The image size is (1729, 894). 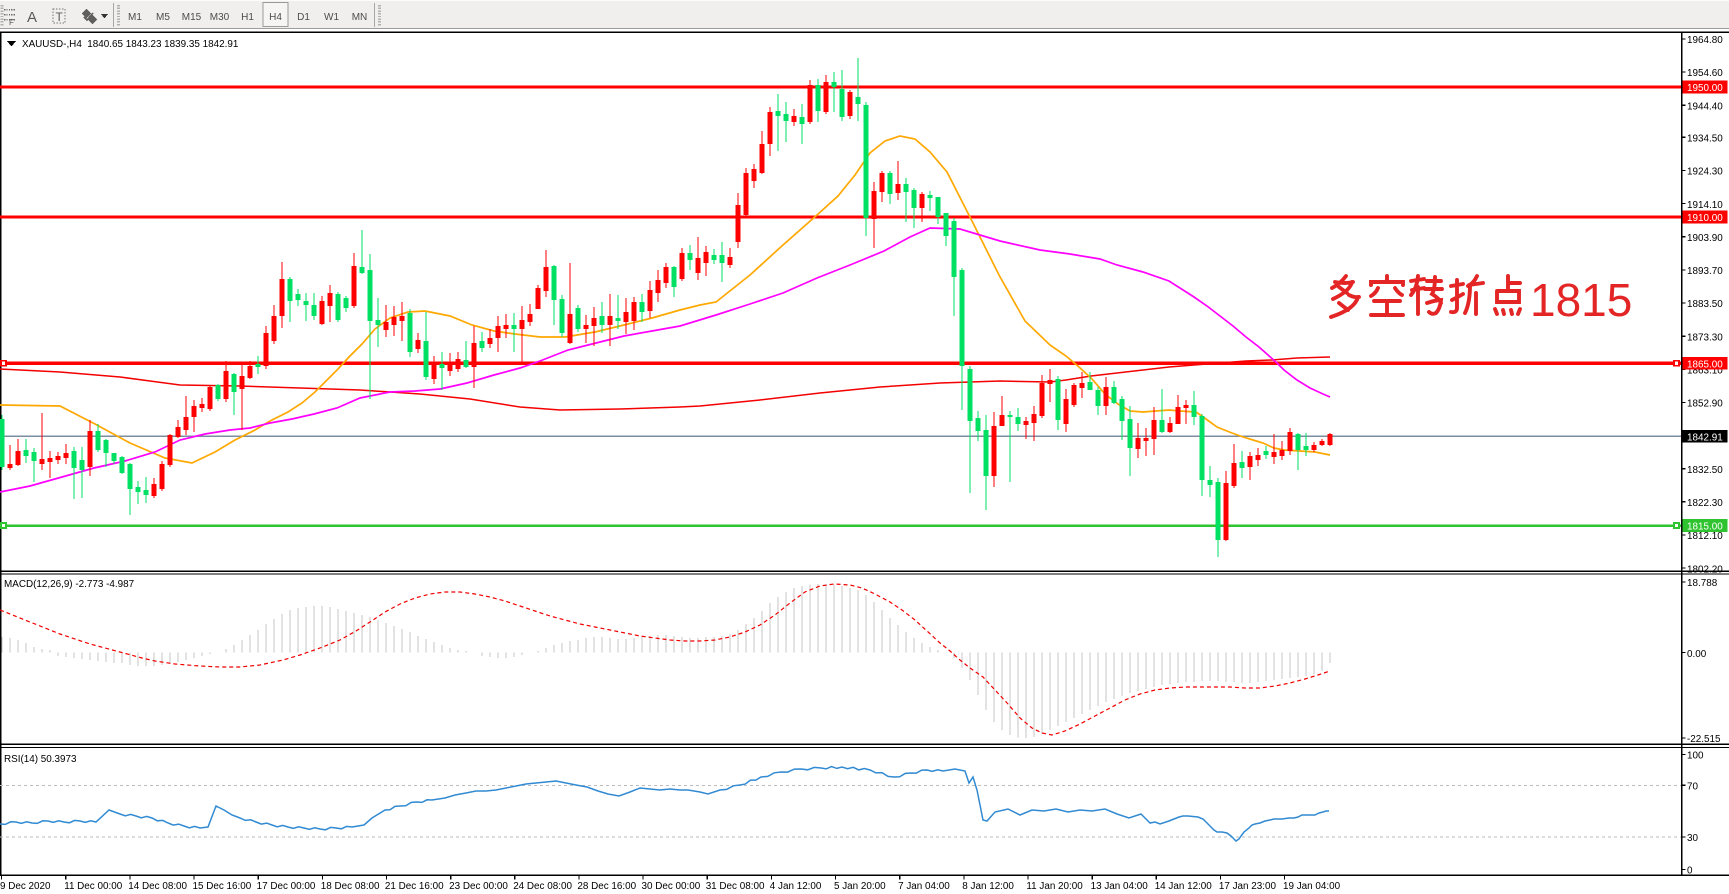 What do you see at coordinates (1581, 300) in the screenshot?
I see `svg-text: 1815` at bounding box center [1581, 300].